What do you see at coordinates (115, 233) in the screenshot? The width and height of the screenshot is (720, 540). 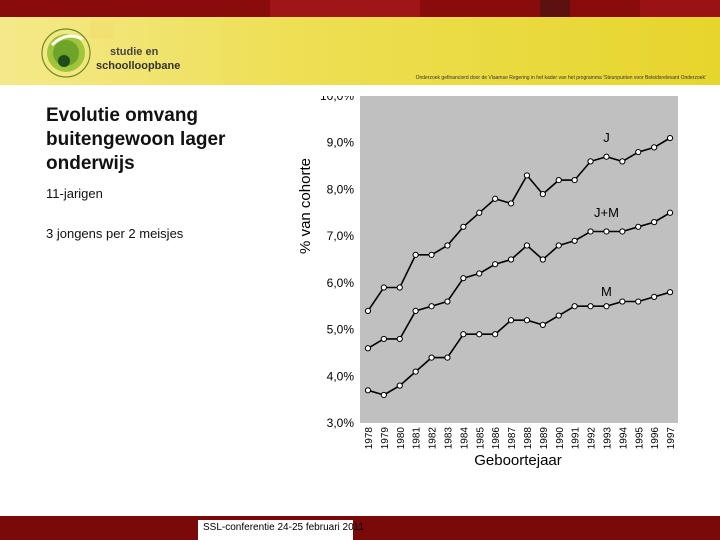 I see `subtitle-ratio: 3 jongens per 2 meisjes` at bounding box center [115, 233].